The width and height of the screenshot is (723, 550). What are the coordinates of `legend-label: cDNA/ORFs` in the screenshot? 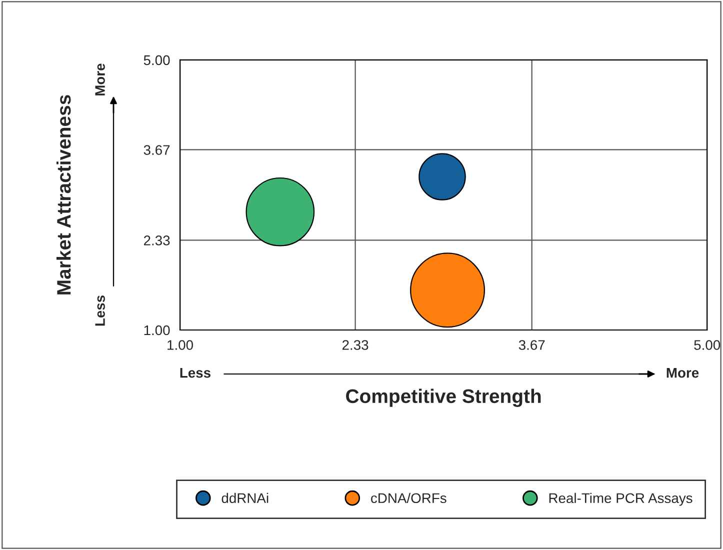 It's located at (408, 498).